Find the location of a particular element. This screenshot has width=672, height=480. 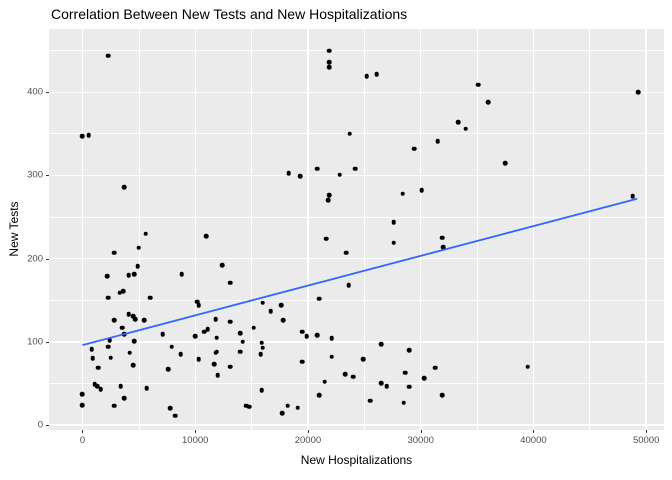

x-axis-title: New Hospitalizations is located at coordinates (356, 460).